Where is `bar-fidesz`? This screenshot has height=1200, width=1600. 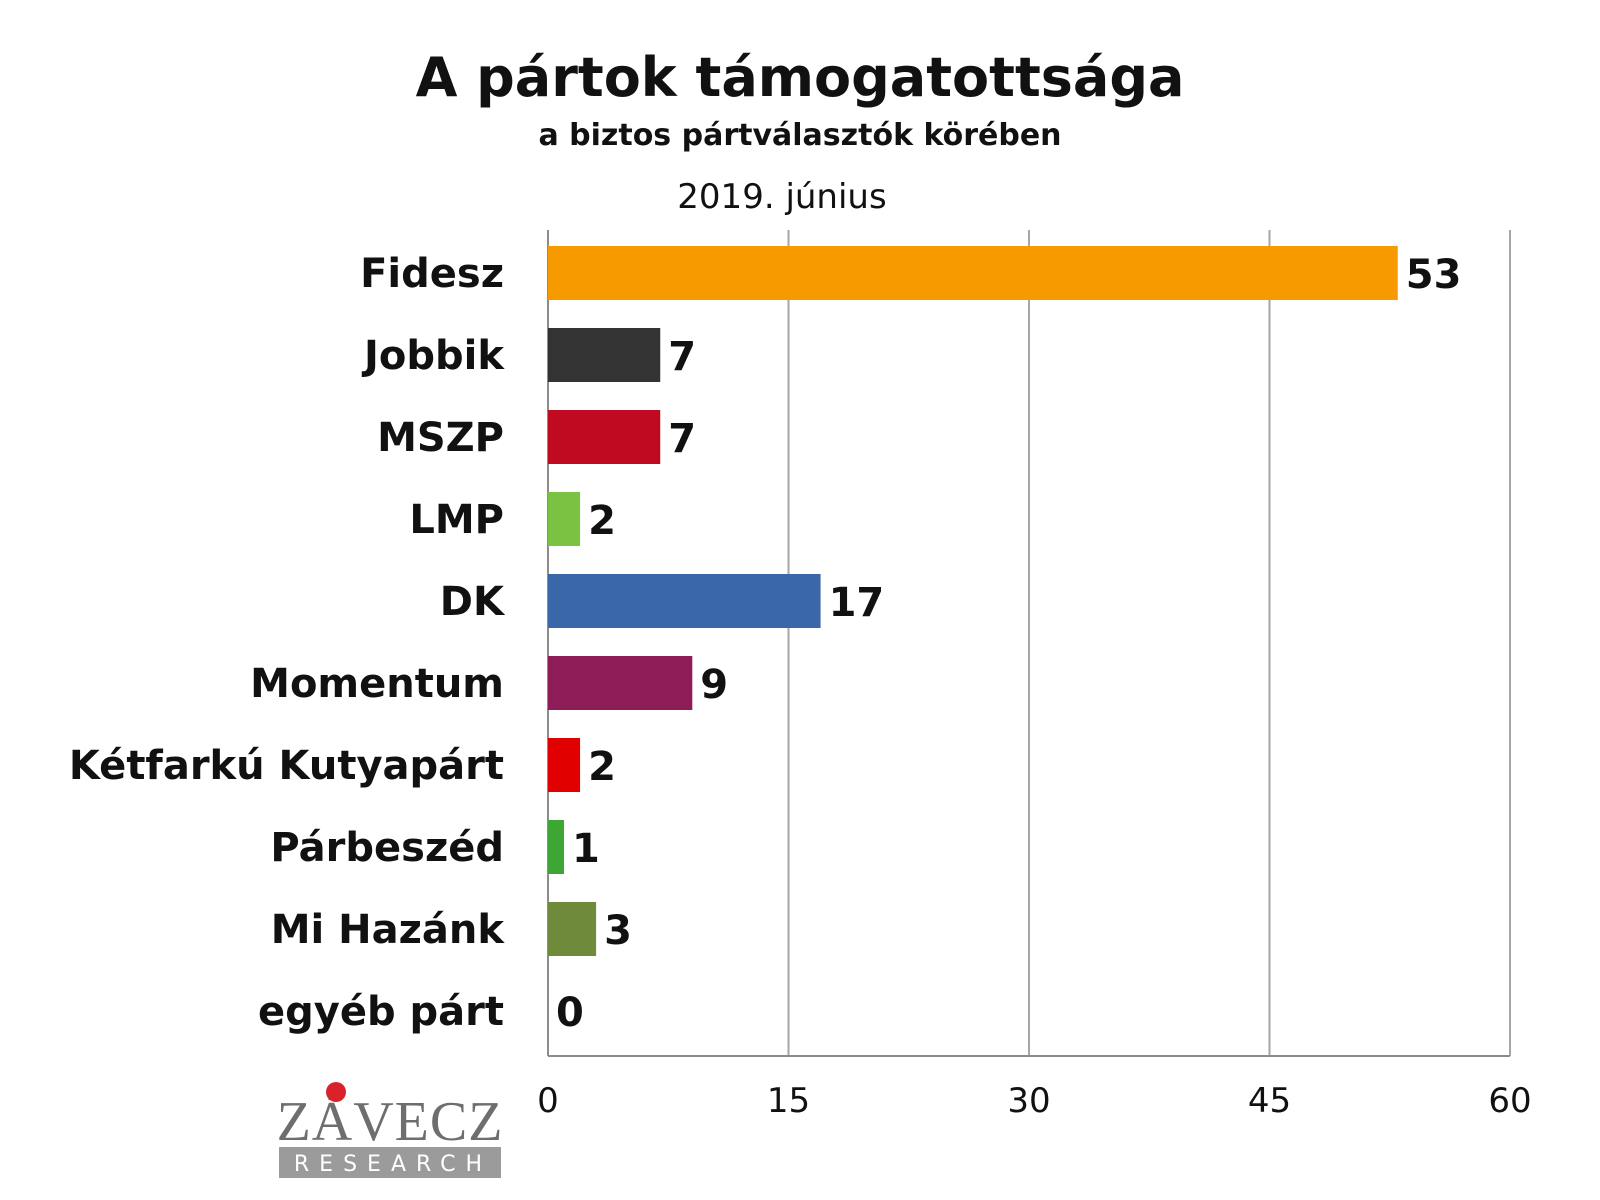
bar-fidesz is located at coordinates (973, 273).